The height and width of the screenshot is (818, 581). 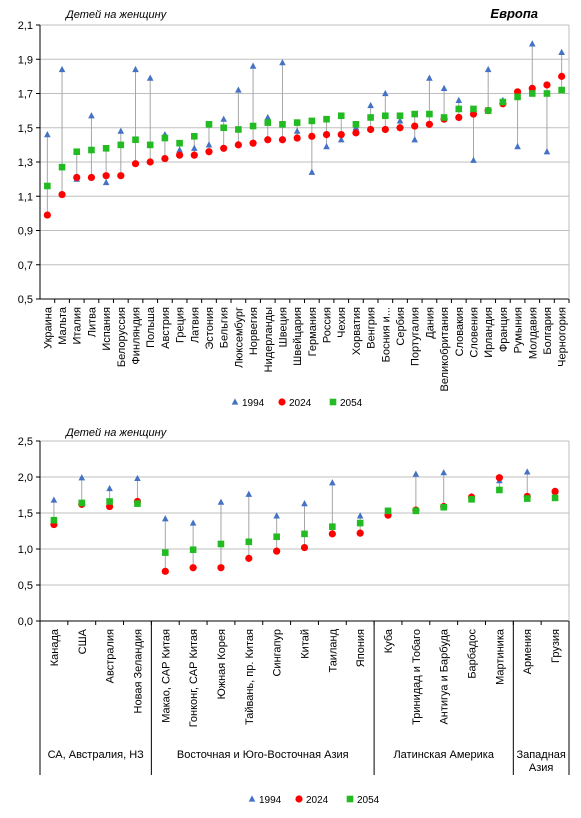 I want to click on category-label: Бельгия, so click(x=225, y=327).